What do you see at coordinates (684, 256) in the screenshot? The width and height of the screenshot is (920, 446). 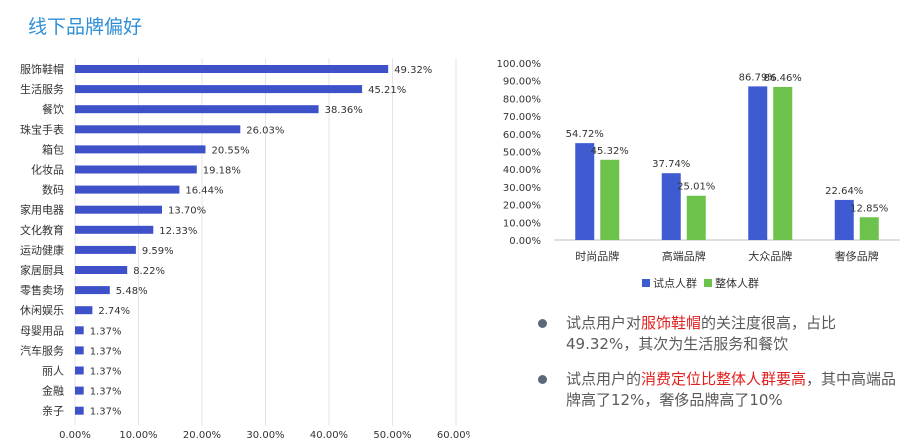 I see `category-label: 高端品牌` at bounding box center [684, 256].